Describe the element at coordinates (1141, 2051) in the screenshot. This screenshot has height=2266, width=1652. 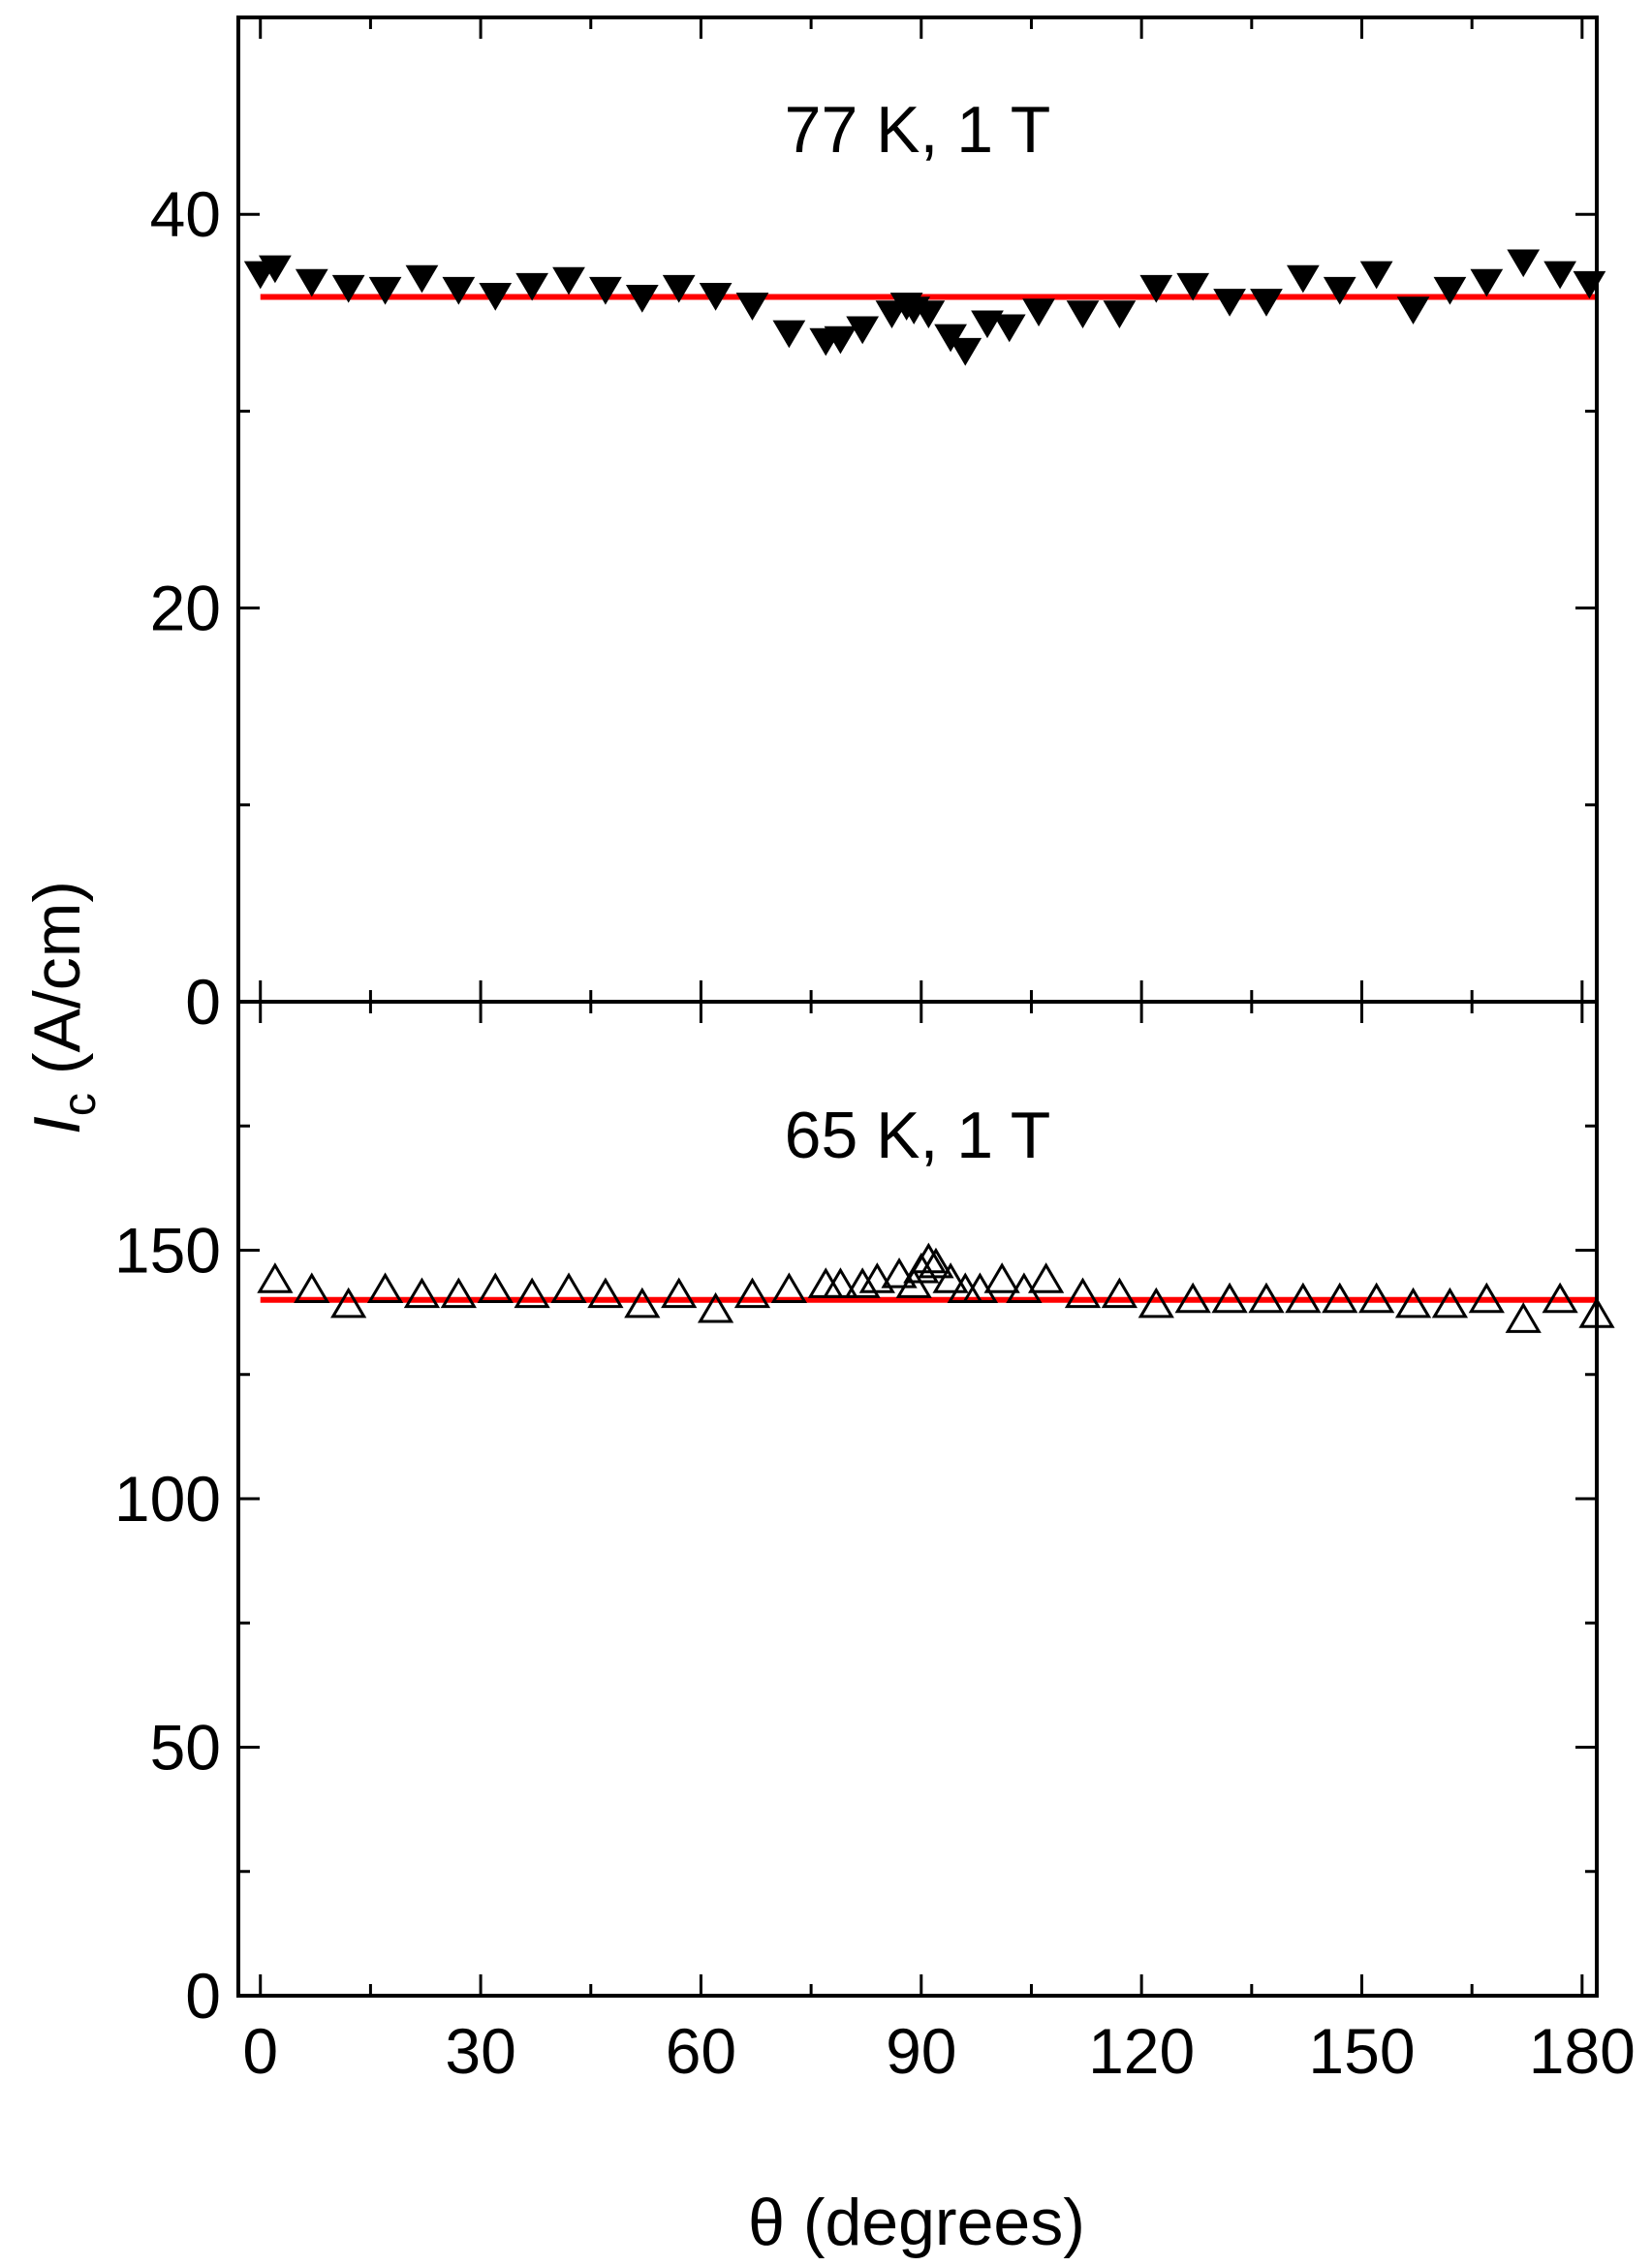
I see `x-tick-label: 120` at that location.